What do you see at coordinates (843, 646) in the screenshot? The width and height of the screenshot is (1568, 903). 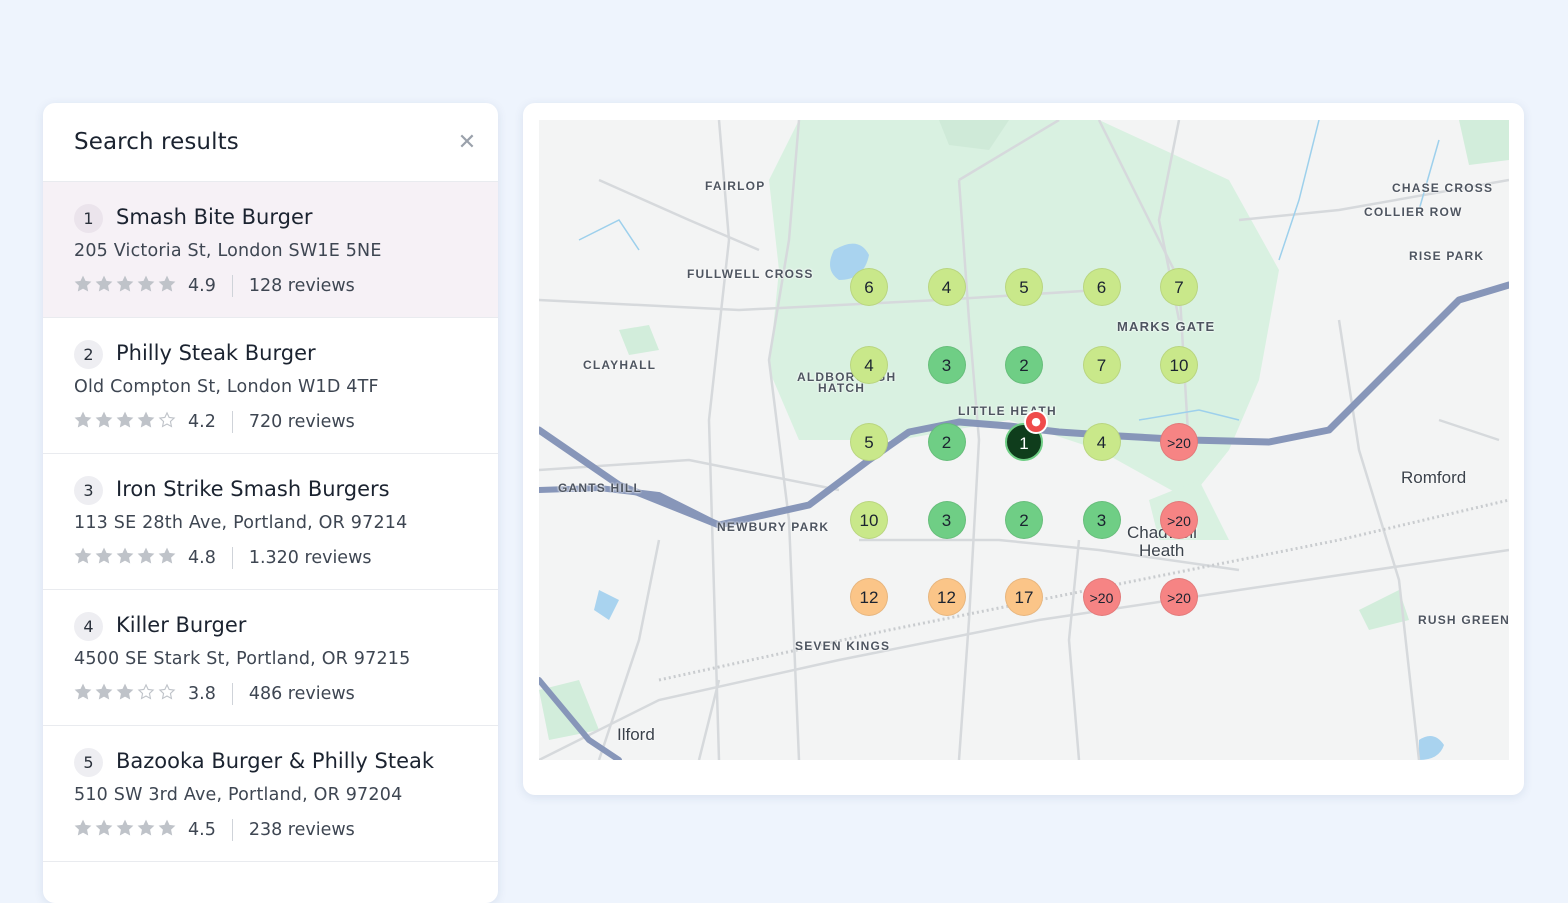 I see `place-label: SEVEN KINGS` at bounding box center [843, 646].